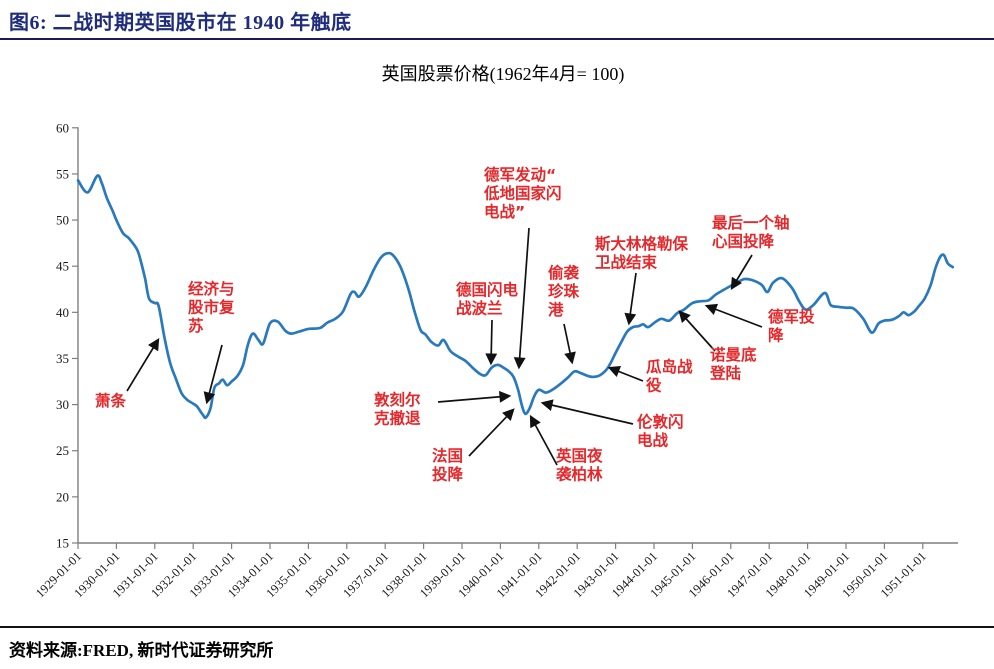  Describe the element at coordinates (111, 400) in the screenshot. I see `annotation-text: 萧条` at that location.